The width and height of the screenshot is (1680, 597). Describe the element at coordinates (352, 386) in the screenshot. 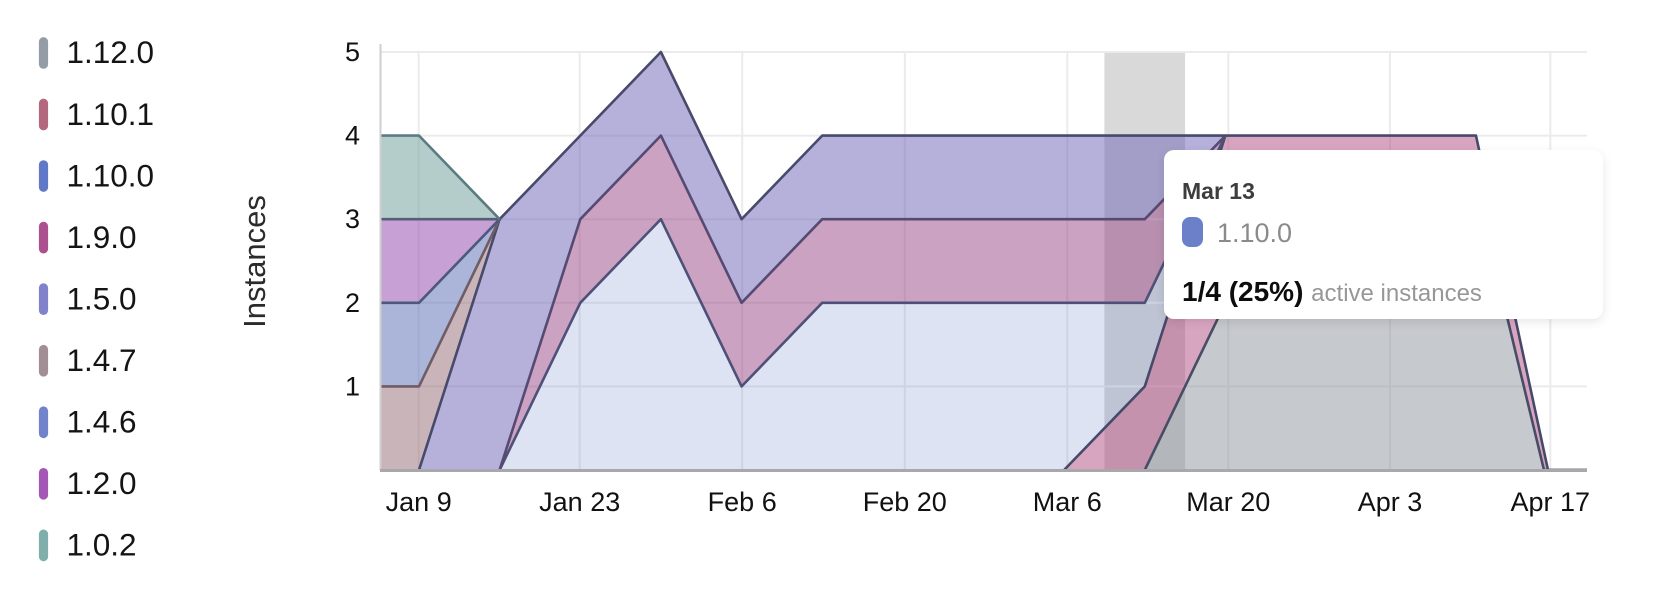

I see `svg-text: 1` at that location.